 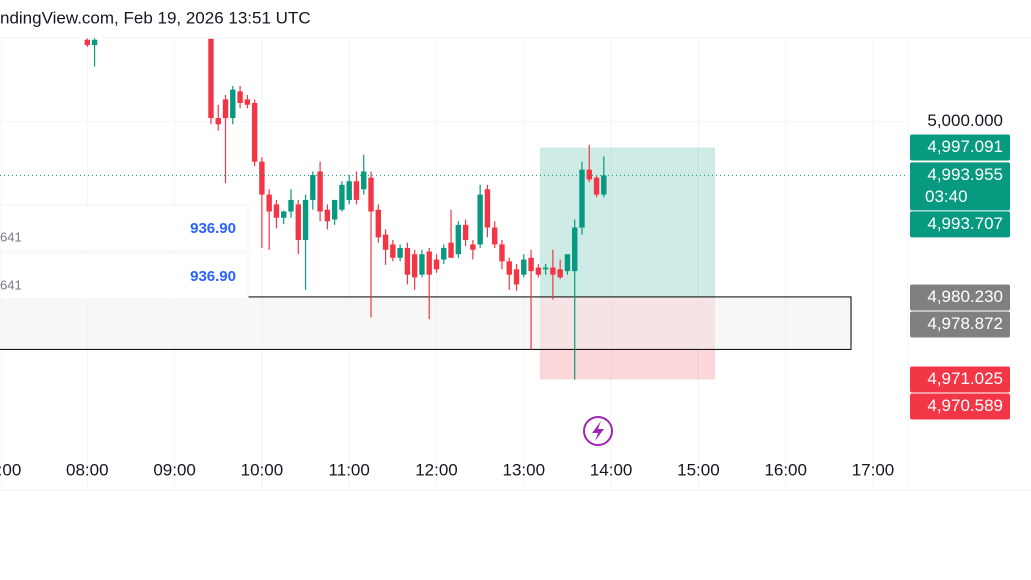 What do you see at coordinates (87, 469) in the screenshot?
I see `x-tick-label: 08:00` at bounding box center [87, 469].